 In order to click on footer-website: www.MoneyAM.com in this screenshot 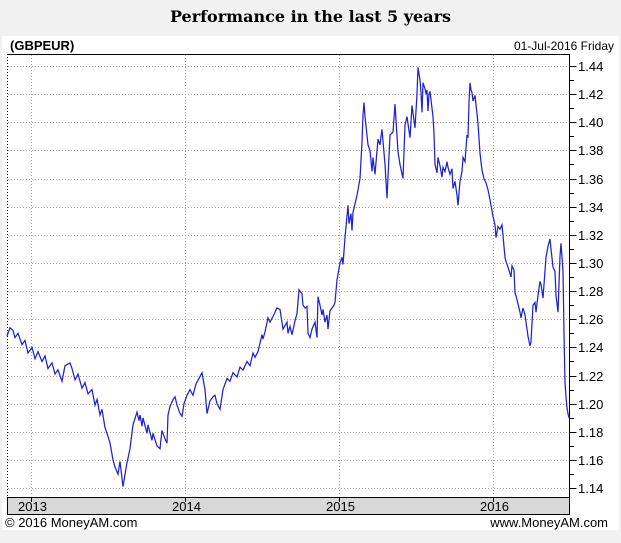, I will do `click(549, 522)`.